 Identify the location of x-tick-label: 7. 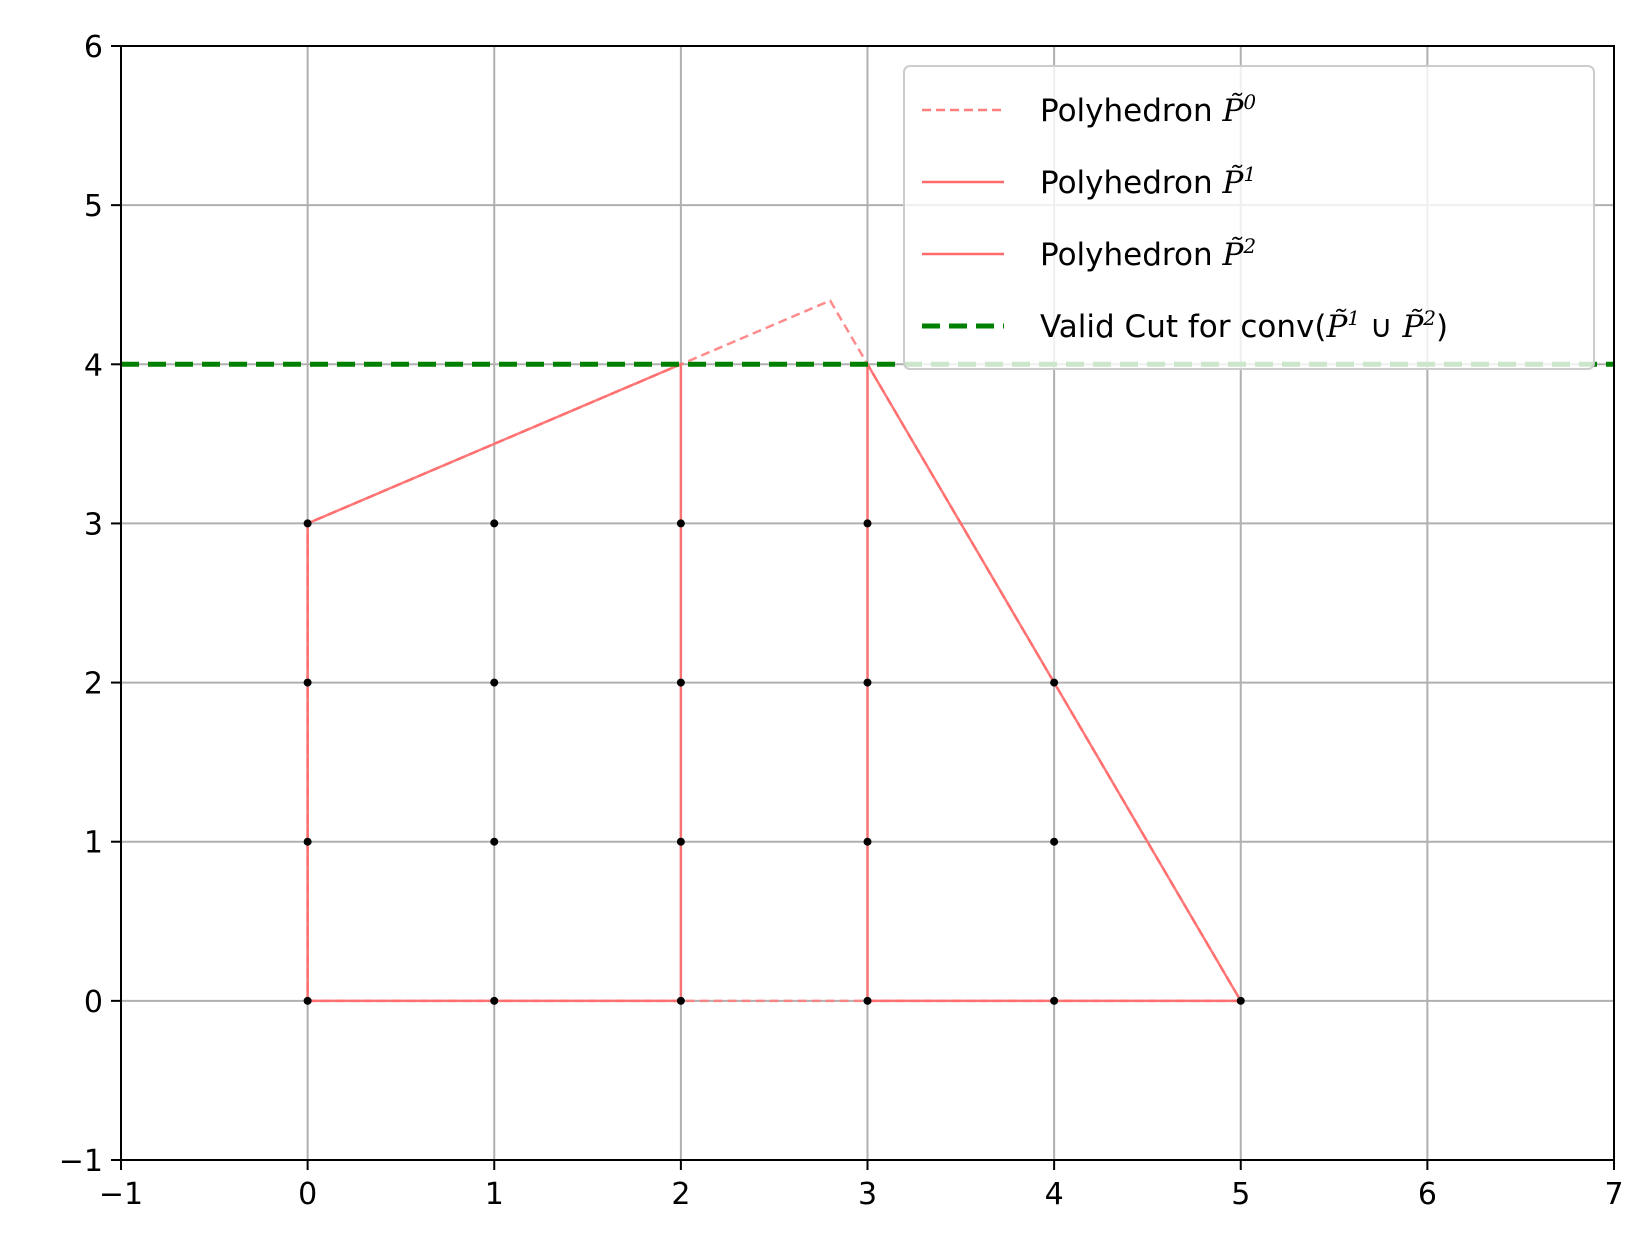
(1613, 1194).